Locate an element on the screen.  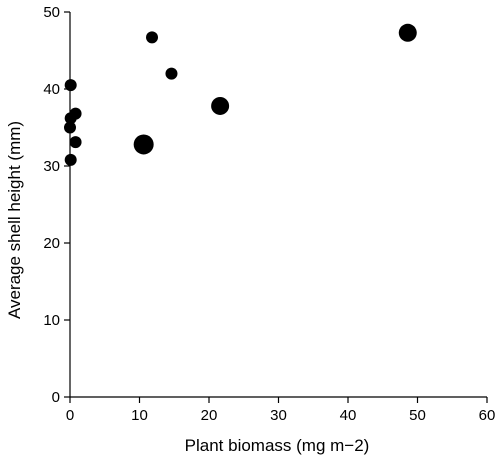
y-tick-label: 40 is located at coordinates (51, 89).